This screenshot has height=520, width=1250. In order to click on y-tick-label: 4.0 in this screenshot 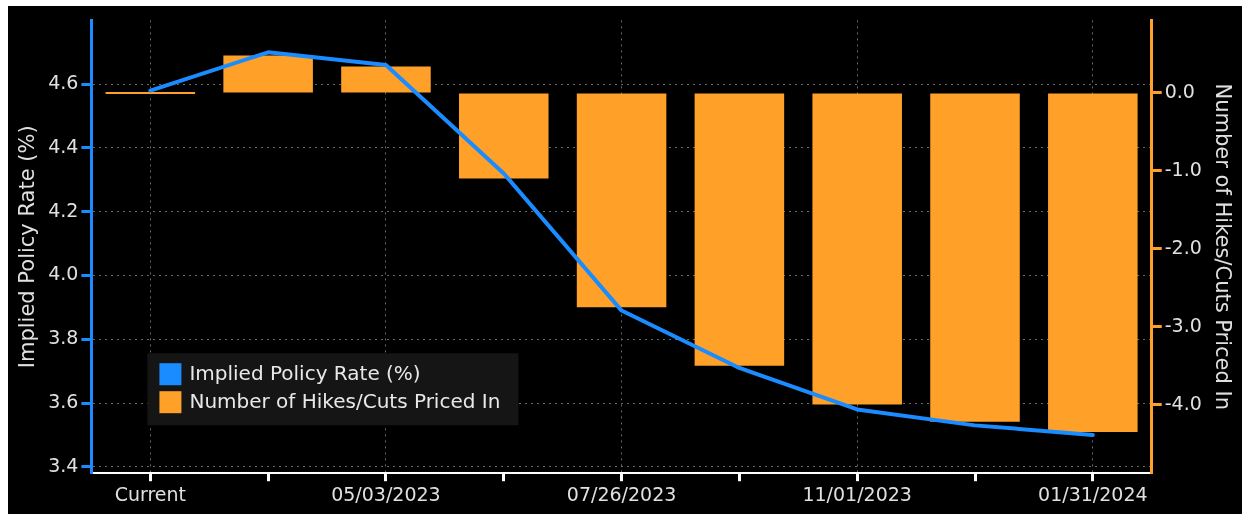, I will do `click(63, 273)`.